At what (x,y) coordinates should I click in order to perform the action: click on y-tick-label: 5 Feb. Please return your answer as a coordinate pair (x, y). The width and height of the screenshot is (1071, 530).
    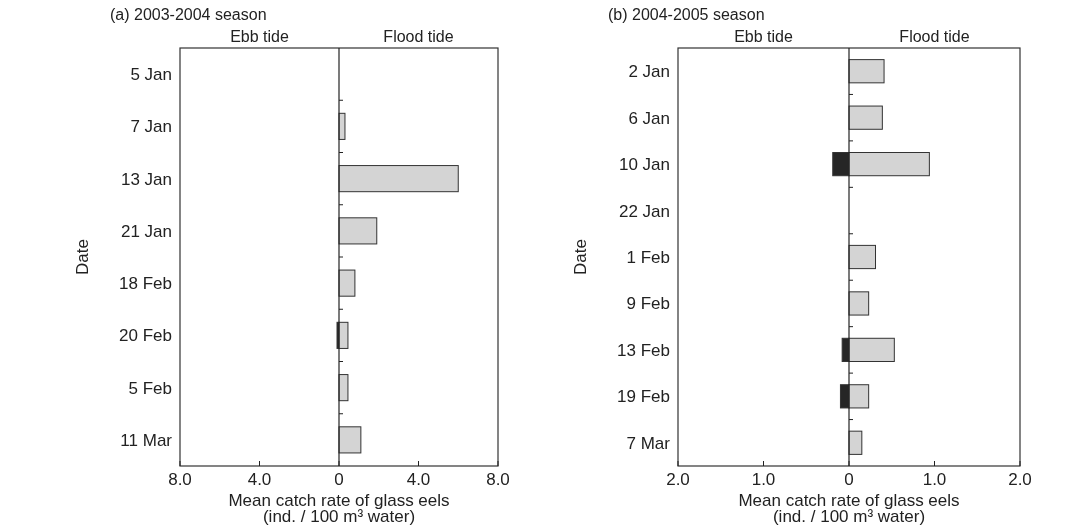
    Looking at the image, I should click on (150, 388).